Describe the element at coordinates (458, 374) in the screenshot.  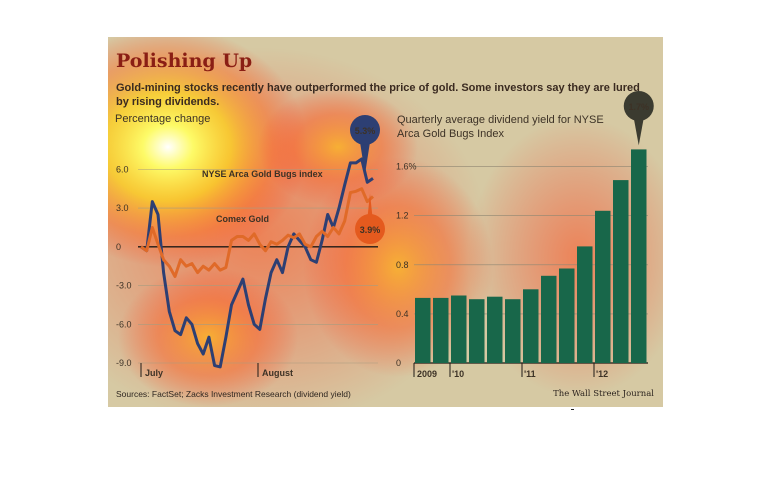
I see `bar-x-tick-label: '10` at that location.